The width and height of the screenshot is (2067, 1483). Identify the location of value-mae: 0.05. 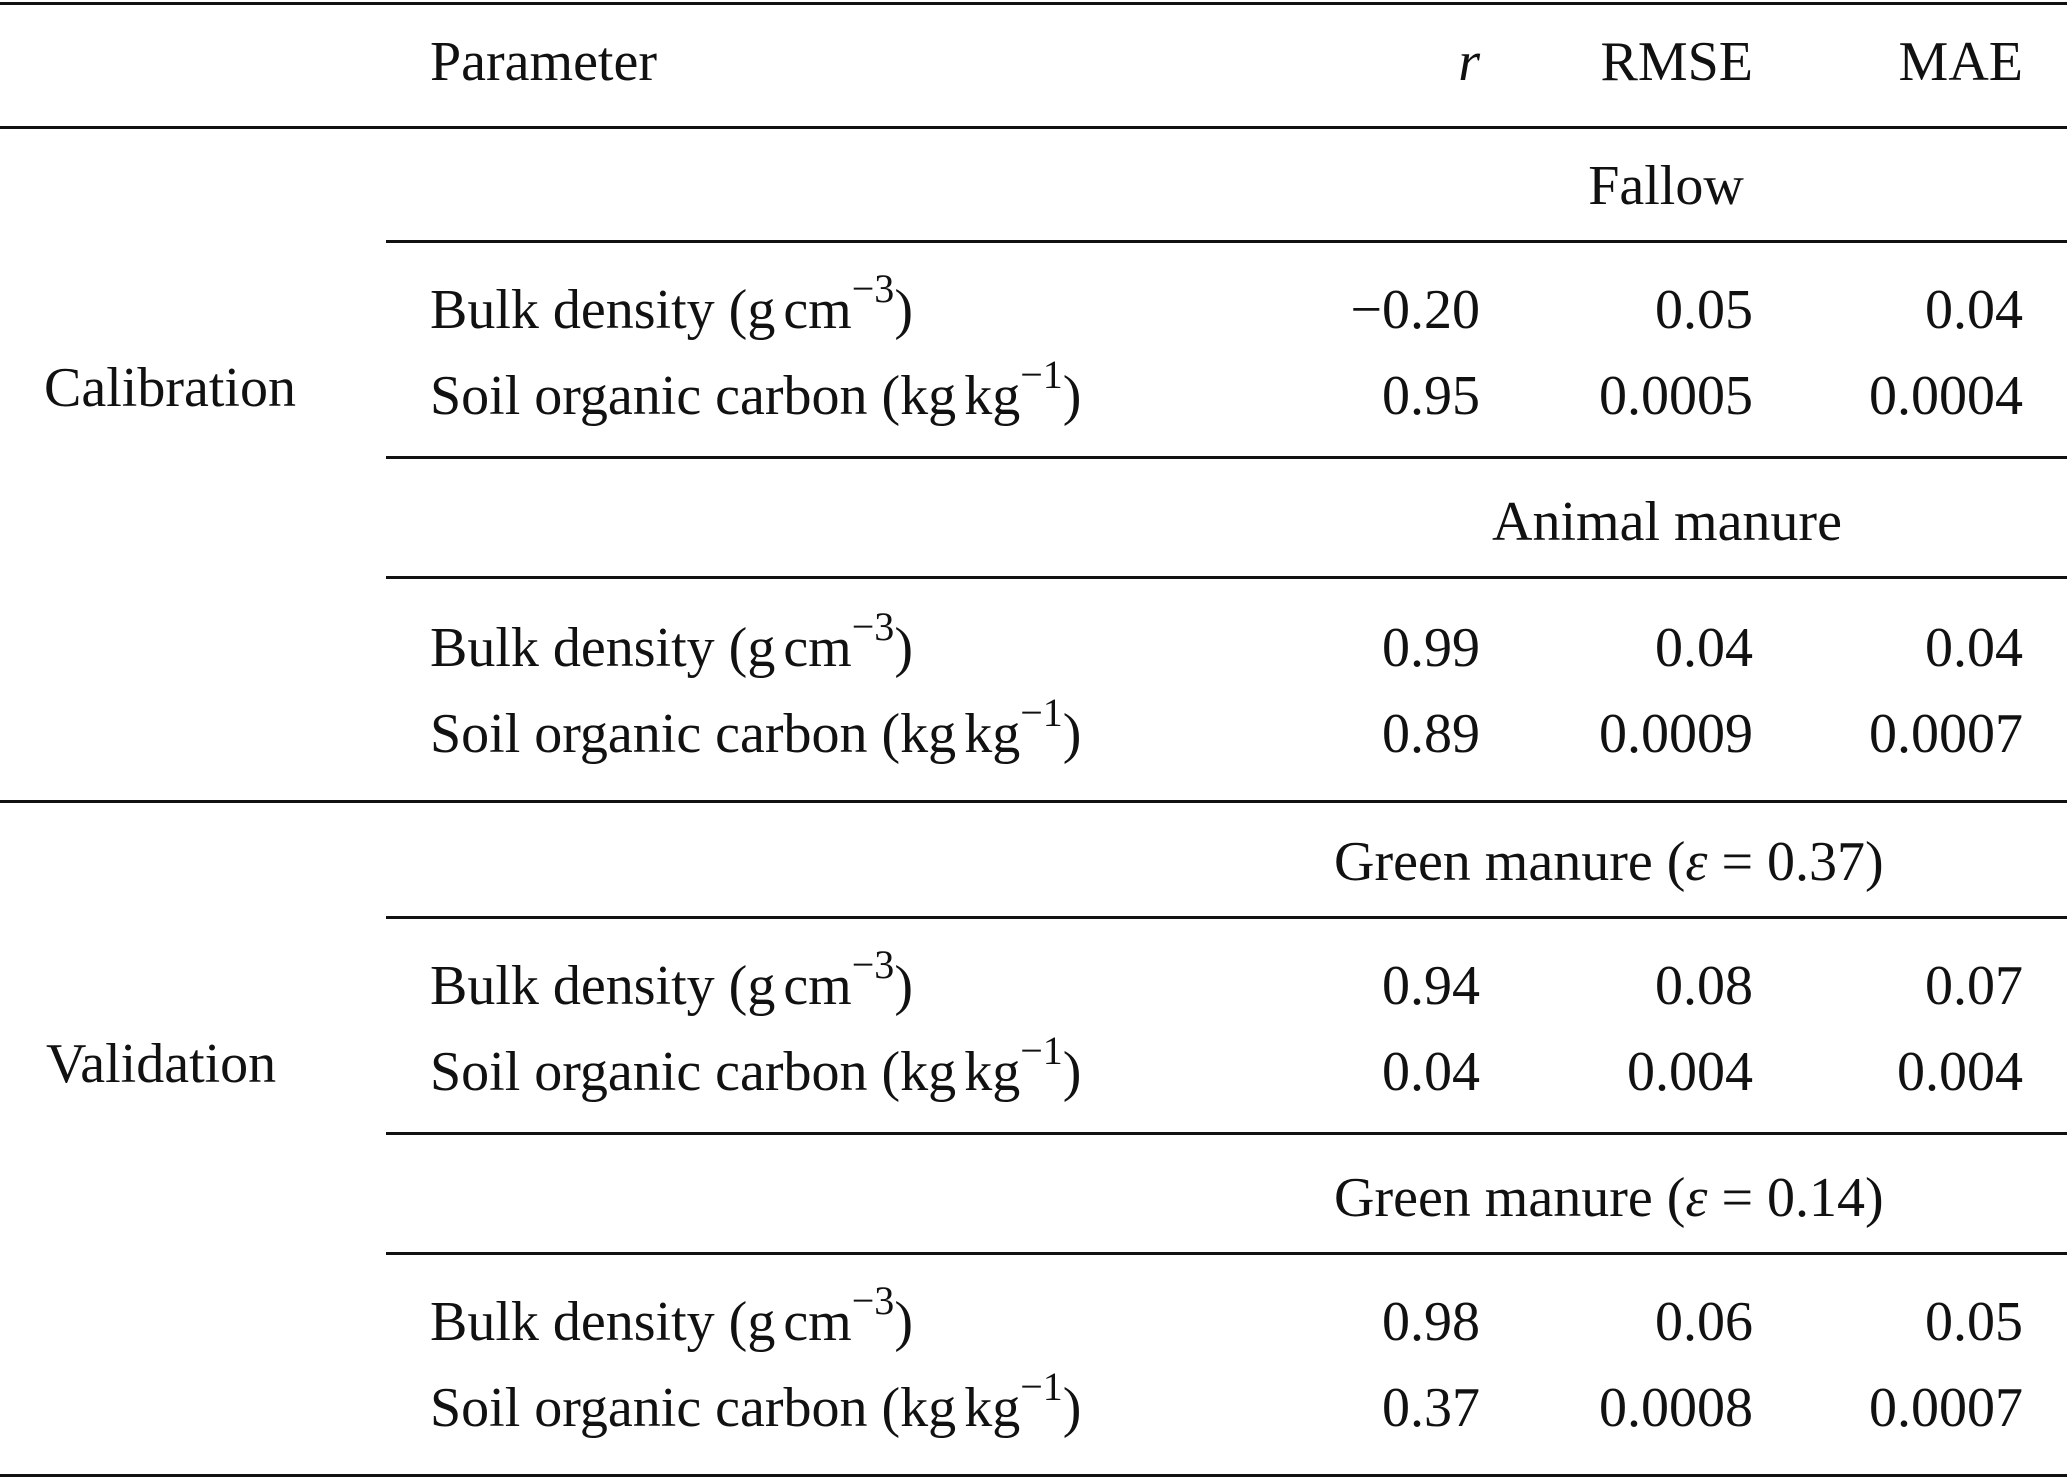
(1974, 1322).